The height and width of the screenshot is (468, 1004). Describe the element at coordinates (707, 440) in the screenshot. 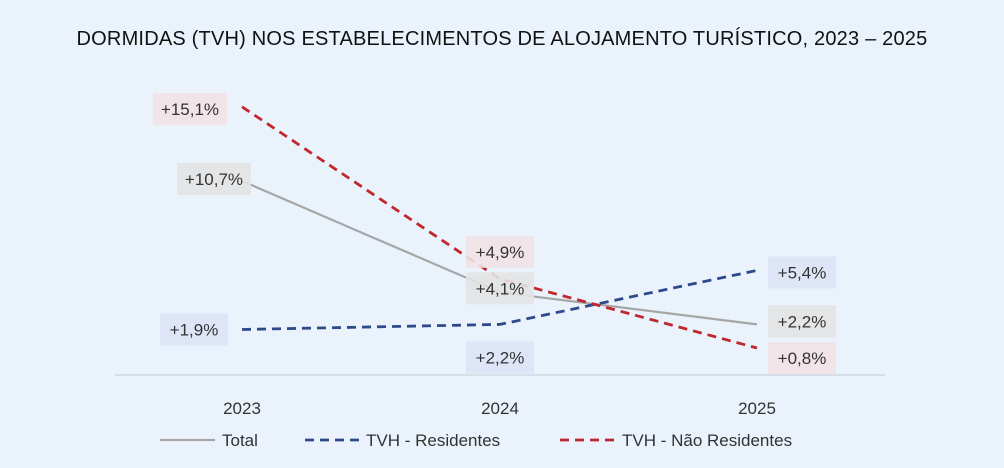

I see `legend-label-tvh-n-o-residentes: TVH - Não Residentes` at that location.